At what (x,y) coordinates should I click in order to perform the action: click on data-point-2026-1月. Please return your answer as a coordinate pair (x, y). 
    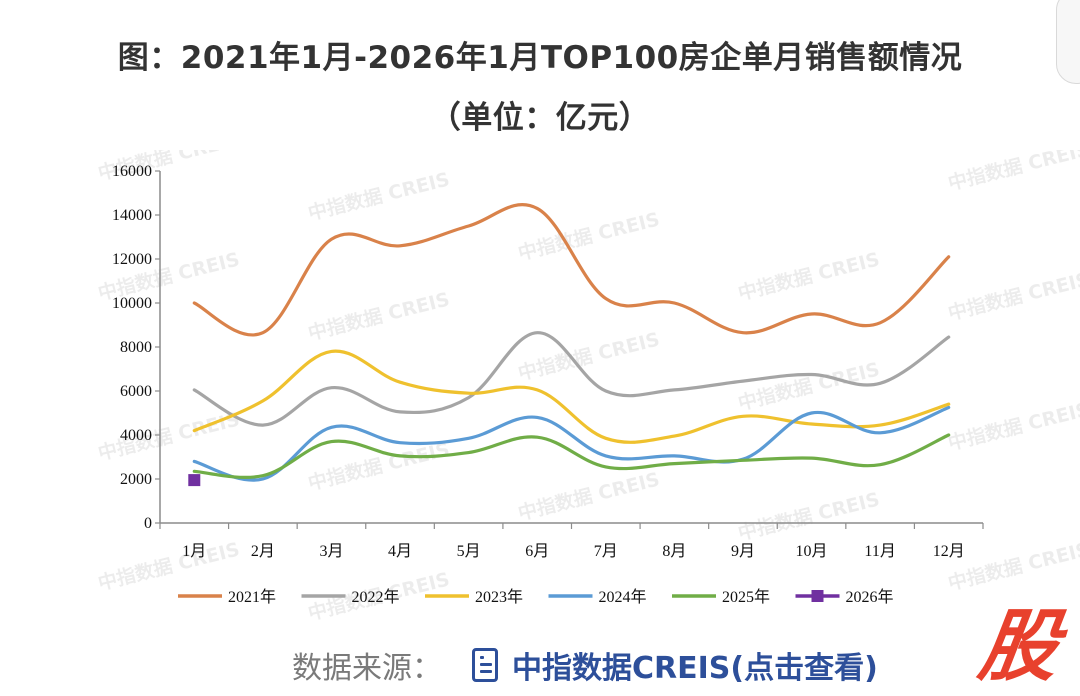
    Looking at the image, I should click on (194, 480).